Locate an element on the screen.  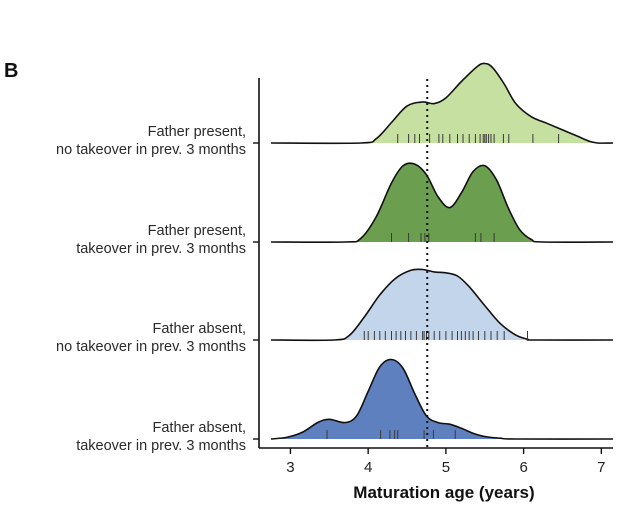
panel-label: B is located at coordinates (11, 71).